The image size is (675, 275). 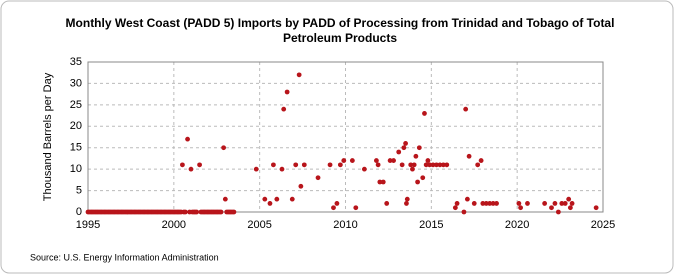 What do you see at coordinates (174, 225) in the screenshot?
I see `x-tick-label: 2000` at bounding box center [174, 225].